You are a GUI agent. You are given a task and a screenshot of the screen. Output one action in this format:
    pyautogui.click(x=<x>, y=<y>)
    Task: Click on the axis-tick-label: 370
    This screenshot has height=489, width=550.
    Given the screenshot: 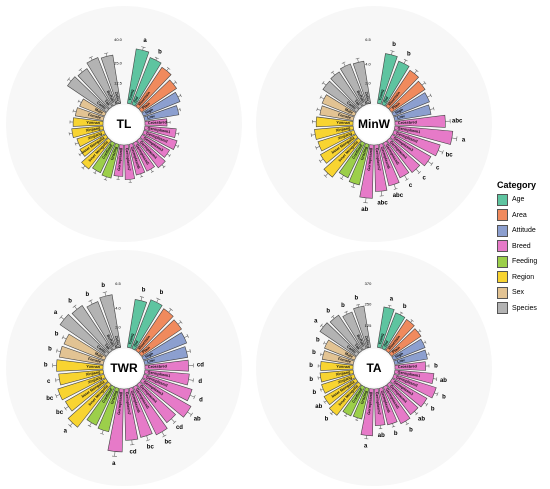 What is the action you would take?
    pyautogui.click(x=368, y=283)
    